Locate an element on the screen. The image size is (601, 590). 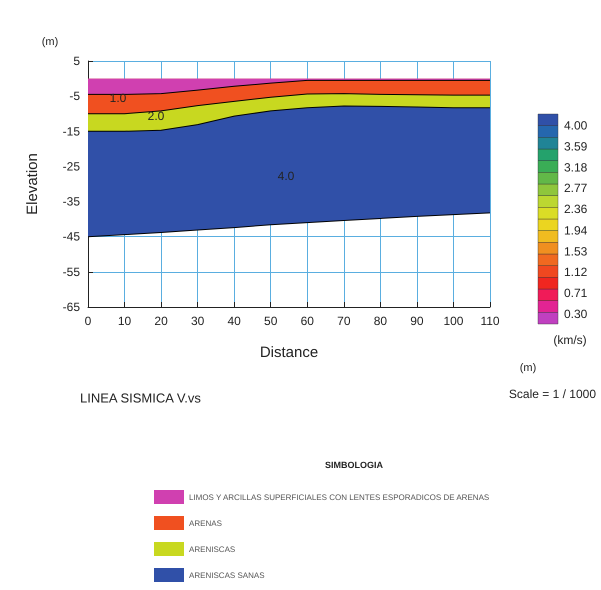
legend-label: ARENAS is located at coordinates (205, 523).